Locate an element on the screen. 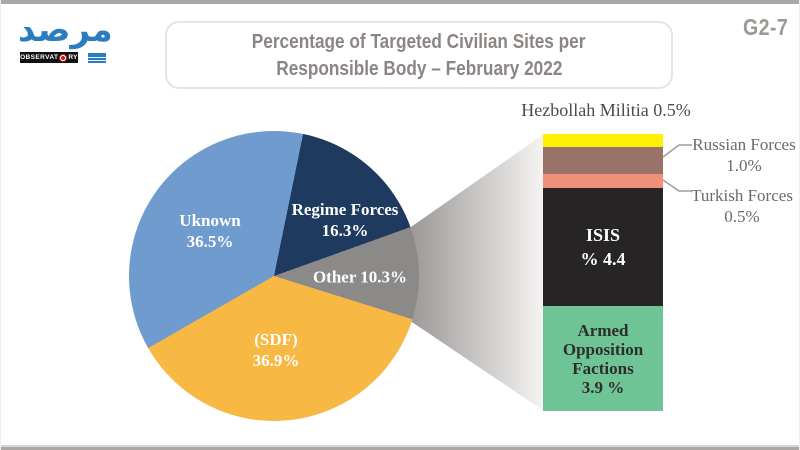  funnel-polygon is located at coordinates (471, 272).